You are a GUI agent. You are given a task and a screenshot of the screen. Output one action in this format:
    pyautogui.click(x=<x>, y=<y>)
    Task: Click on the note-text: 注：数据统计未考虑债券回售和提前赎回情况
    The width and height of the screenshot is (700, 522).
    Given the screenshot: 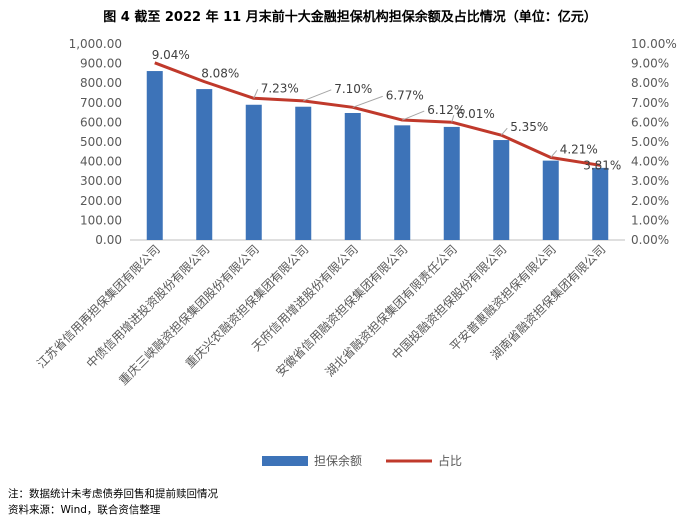 What is the action you would take?
    pyautogui.click(x=113, y=494)
    